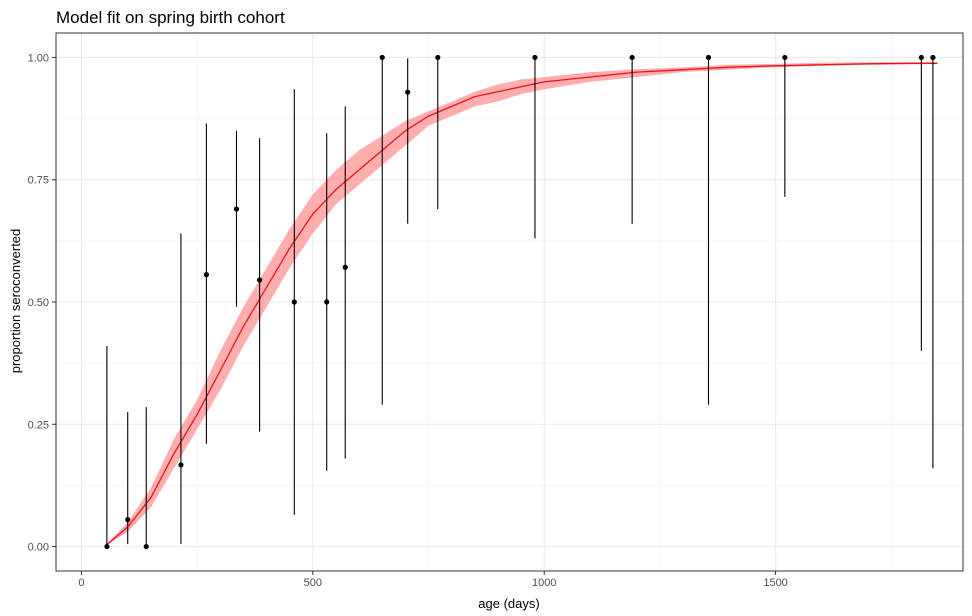 This screenshot has height=616, width=972. I want to click on y-tick-label: 0.75, so click(38, 181).